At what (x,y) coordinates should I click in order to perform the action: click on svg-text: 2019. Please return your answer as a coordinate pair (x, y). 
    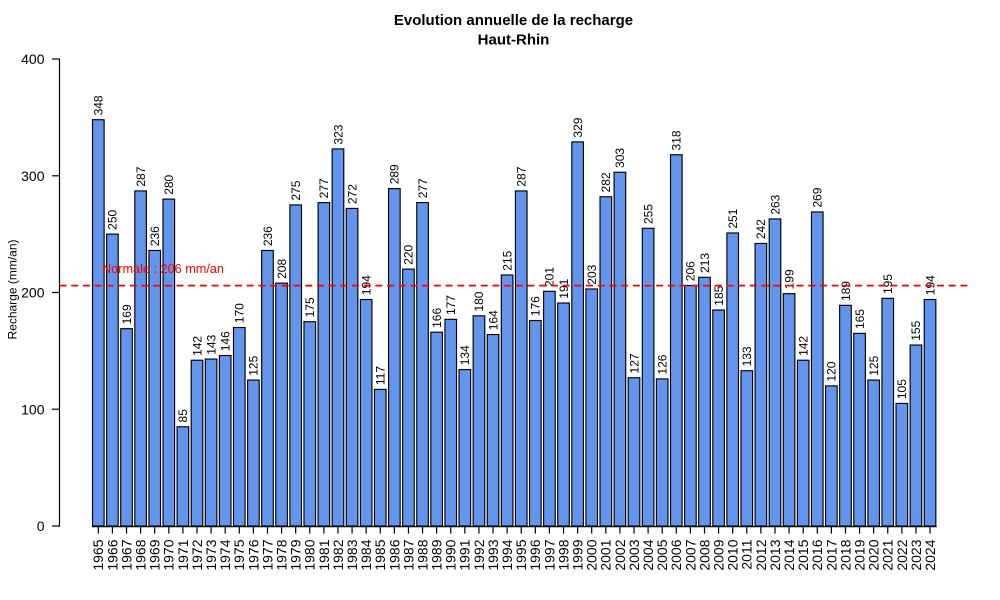
    Looking at the image, I should click on (859, 554).